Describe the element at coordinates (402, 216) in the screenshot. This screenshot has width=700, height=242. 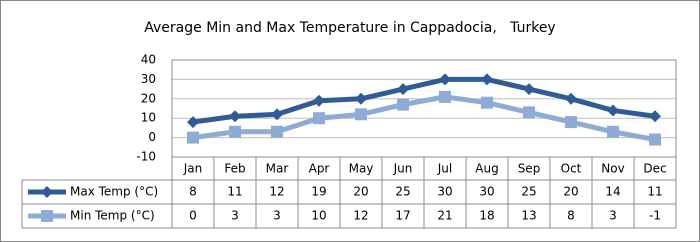
I see `table-value: 17` at that location.